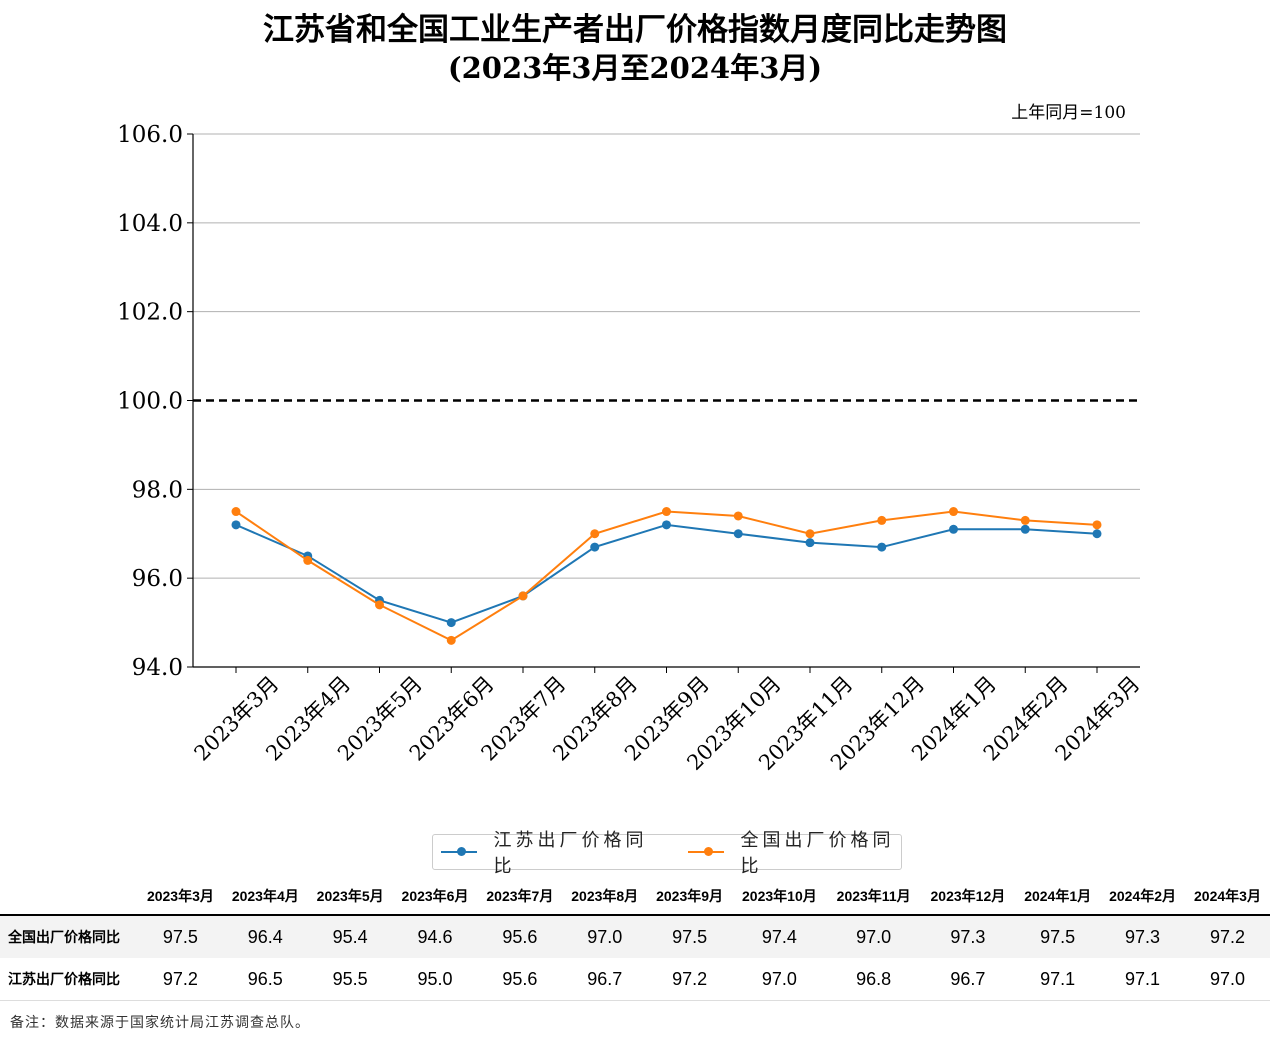 The image size is (1270, 1048). I want to click on table-header-cell: 2024年3月, so click(1227, 897).